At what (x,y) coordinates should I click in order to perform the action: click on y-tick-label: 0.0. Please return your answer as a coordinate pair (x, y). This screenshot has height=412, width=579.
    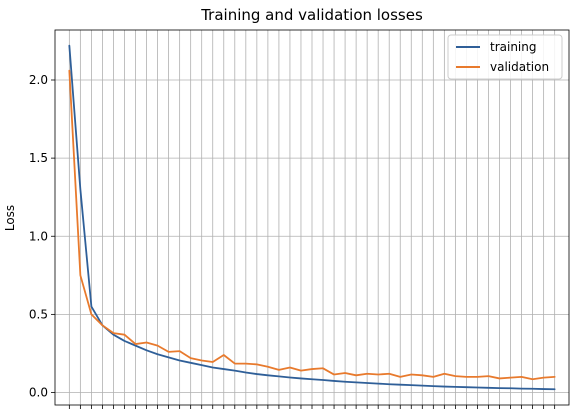
    Looking at the image, I should click on (38, 393).